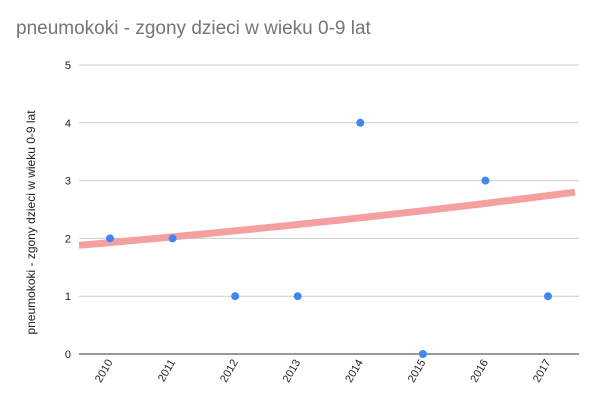  I want to click on x-tick-layer: 2010 2011 2012 2013 2014 2015 2016 2017, so click(323, 371).